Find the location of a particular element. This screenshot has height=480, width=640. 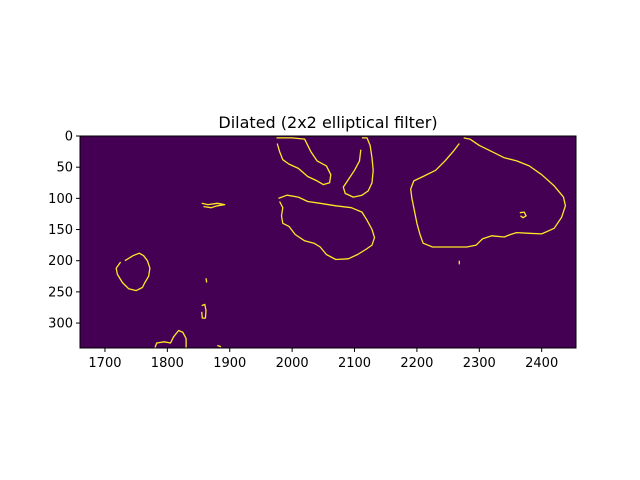

x-tick-label: 2200 is located at coordinates (416, 363).